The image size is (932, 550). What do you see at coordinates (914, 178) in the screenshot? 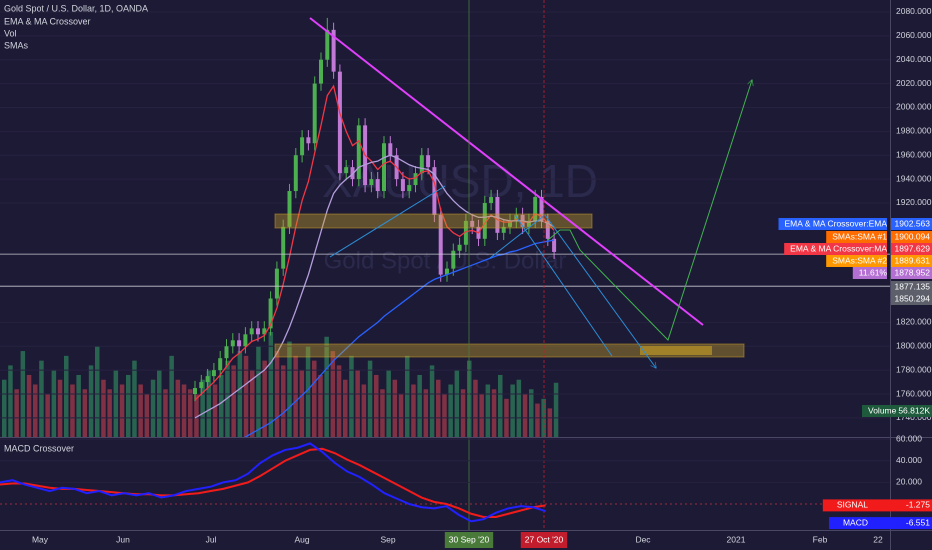
I see `y-tick-label: 1940.000` at bounding box center [914, 178].